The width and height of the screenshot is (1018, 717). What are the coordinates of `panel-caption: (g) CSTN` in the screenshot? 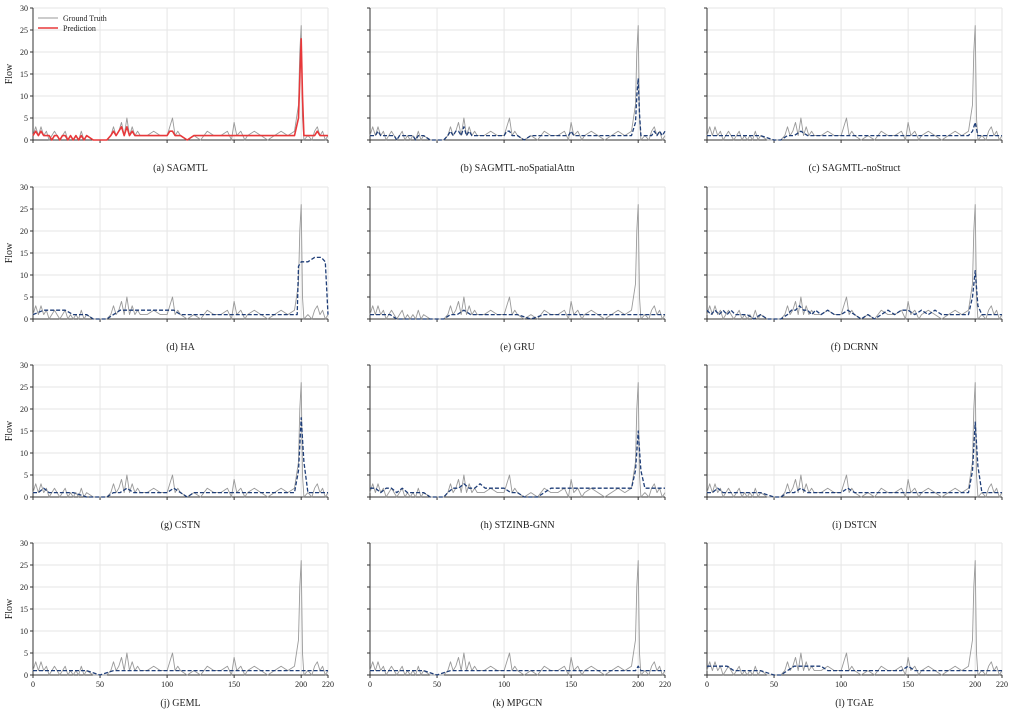 It's located at (181, 525).